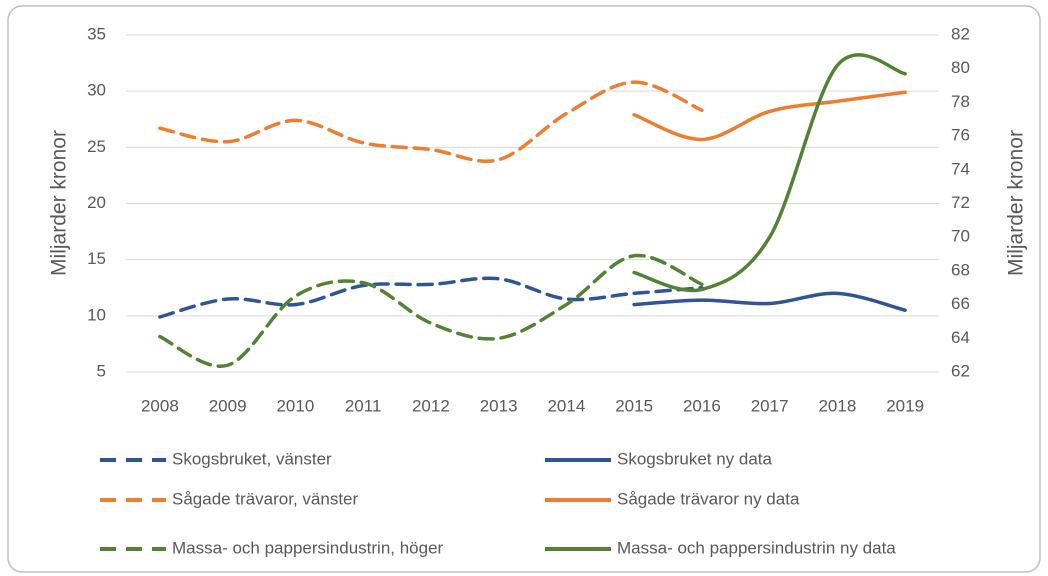  Describe the element at coordinates (252, 458) in the screenshot. I see `legend-label: Skogsbruket, vänster` at that location.